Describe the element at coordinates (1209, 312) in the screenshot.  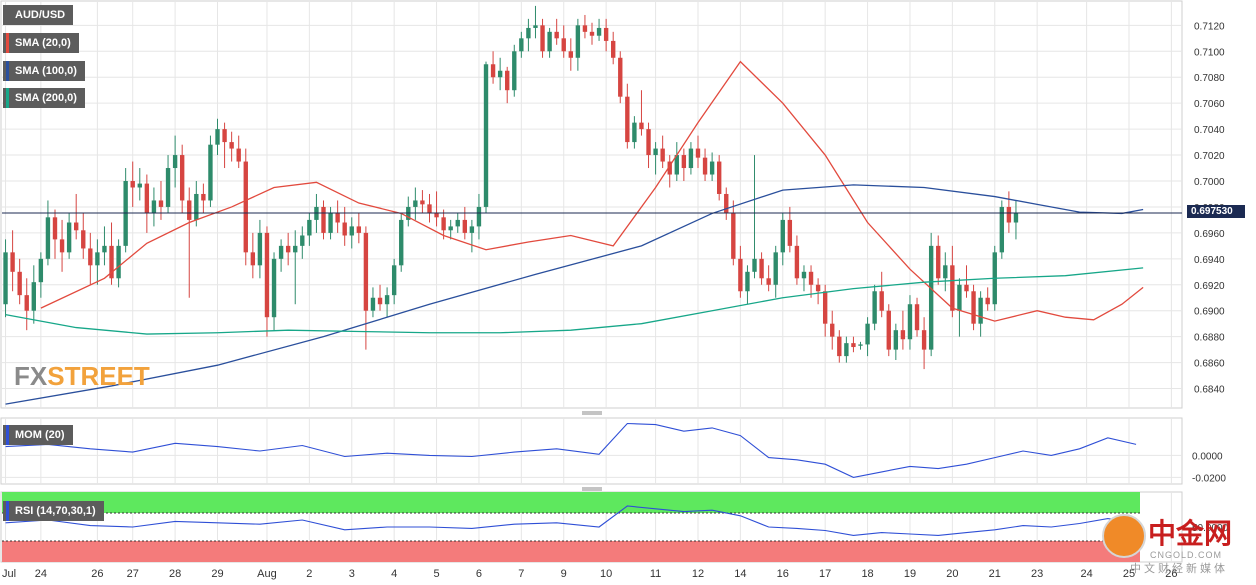
I see `y-tick-label: 0.6900` at that location.